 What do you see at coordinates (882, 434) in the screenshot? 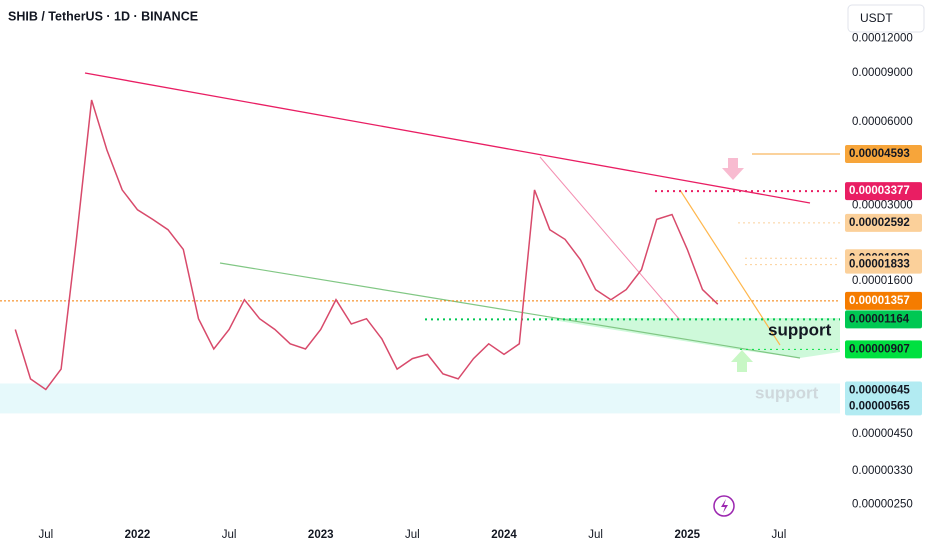
I see `y-tick-label: 0.00000450` at bounding box center [882, 434].